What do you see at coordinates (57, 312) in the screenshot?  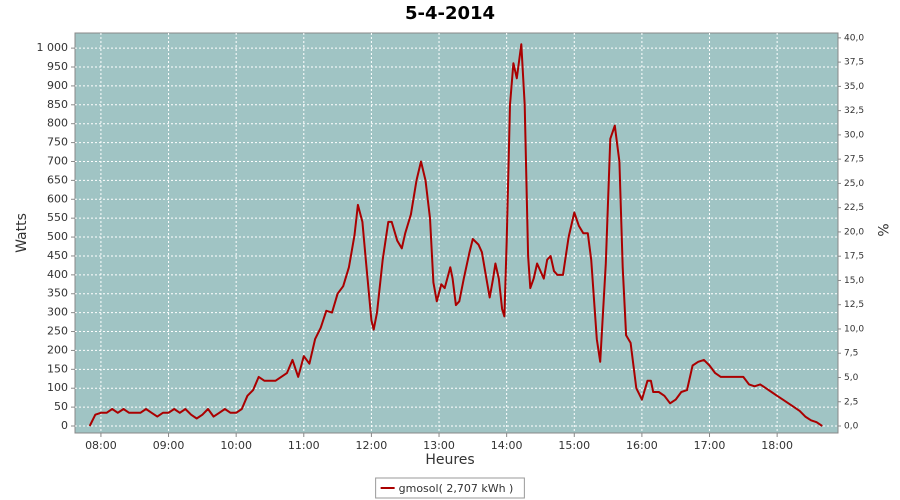 I see `y-tick-label: 300` at bounding box center [57, 312].